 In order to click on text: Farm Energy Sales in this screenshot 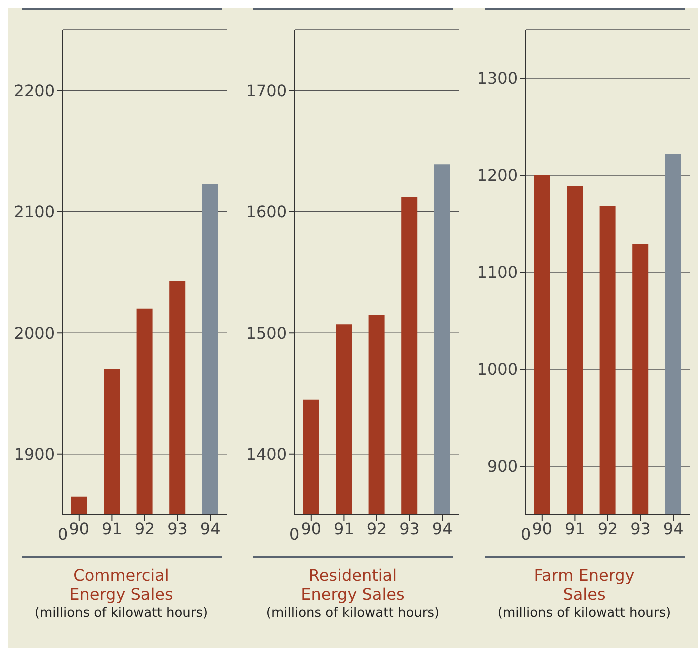, I will do `click(584, 585)`.